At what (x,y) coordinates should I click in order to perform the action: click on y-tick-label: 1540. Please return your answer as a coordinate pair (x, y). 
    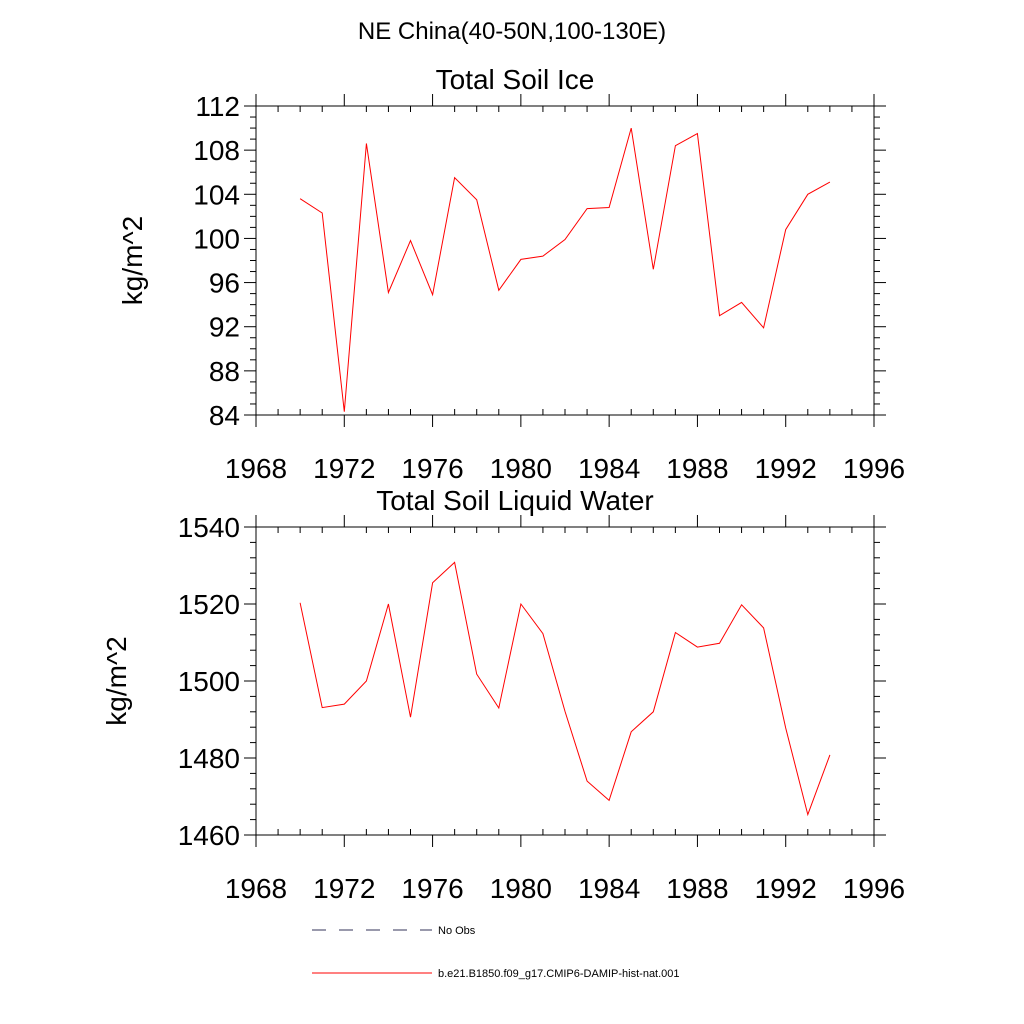
    Looking at the image, I should click on (209, 527).